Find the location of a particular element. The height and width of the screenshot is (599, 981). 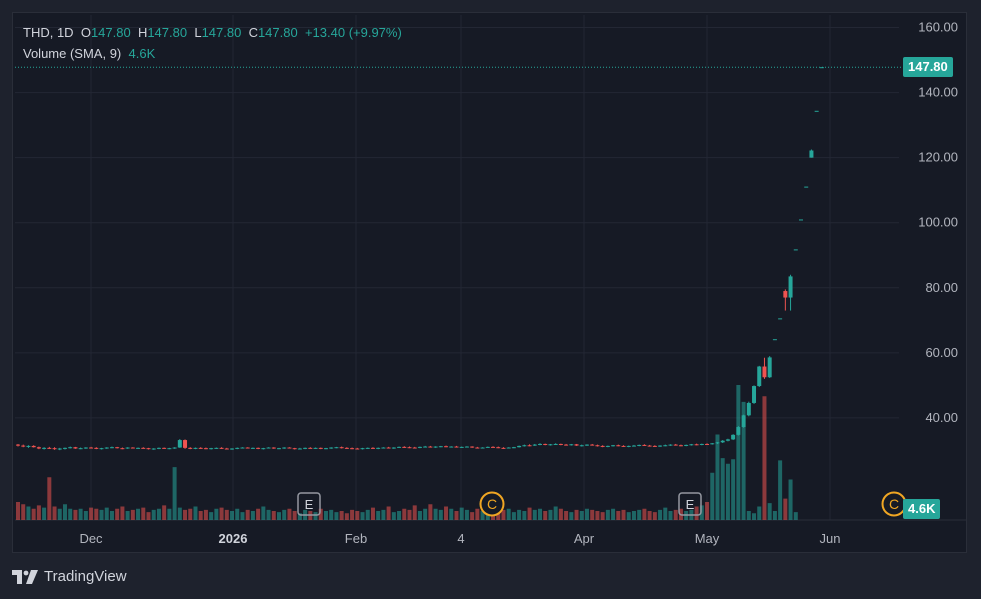

brand-name: TradingView is located at coordinates (85, 576).